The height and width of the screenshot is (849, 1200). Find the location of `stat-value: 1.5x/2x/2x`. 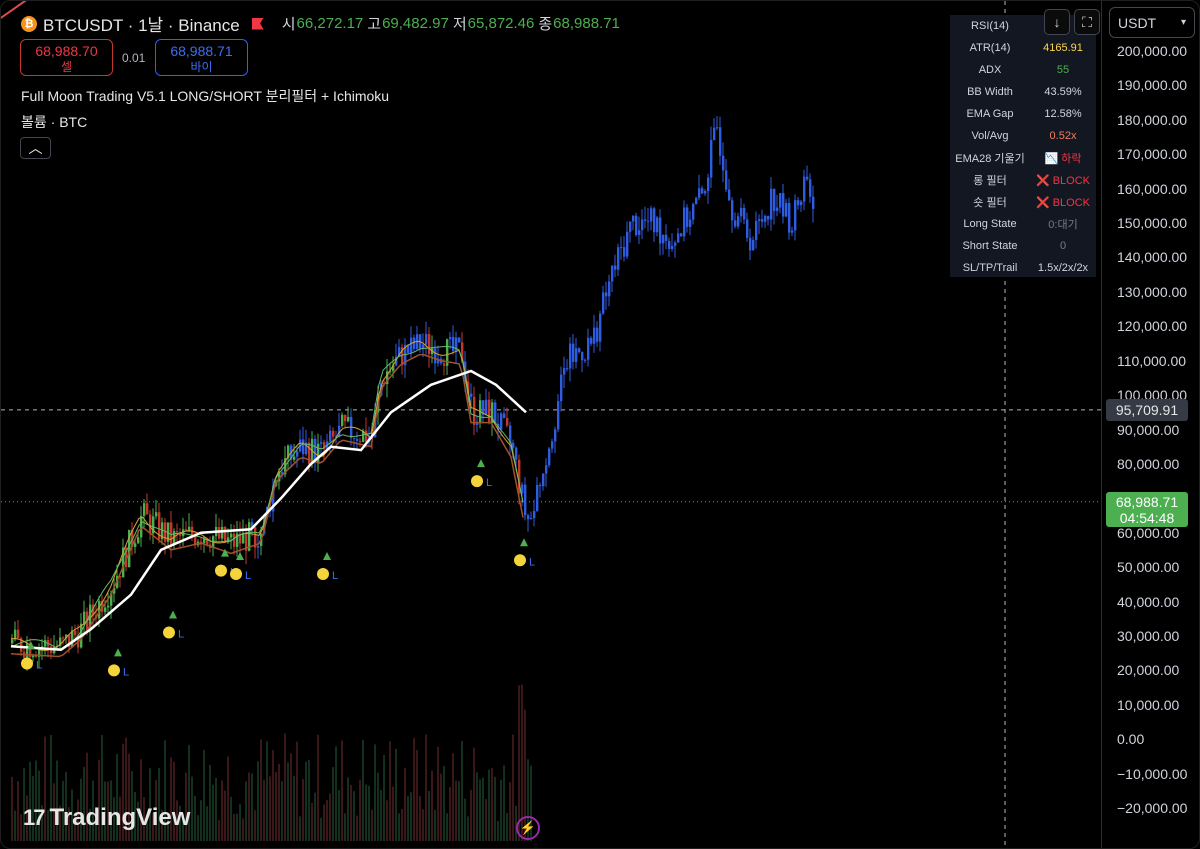

stat-value: 1.5x/2x/2x is located at coordinates (1063, 268).